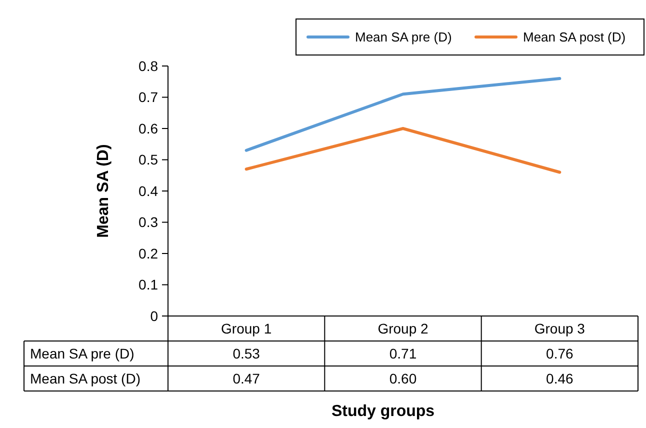 The width and height of the screenshot is (646, 428). I want to click on legend-label: Mean SA post (D), so click(574, 37).